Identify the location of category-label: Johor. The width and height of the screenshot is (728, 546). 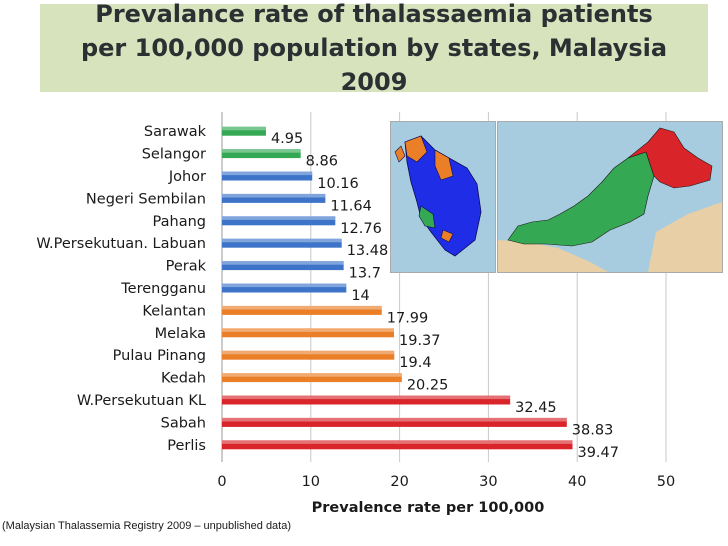
(187, 177).